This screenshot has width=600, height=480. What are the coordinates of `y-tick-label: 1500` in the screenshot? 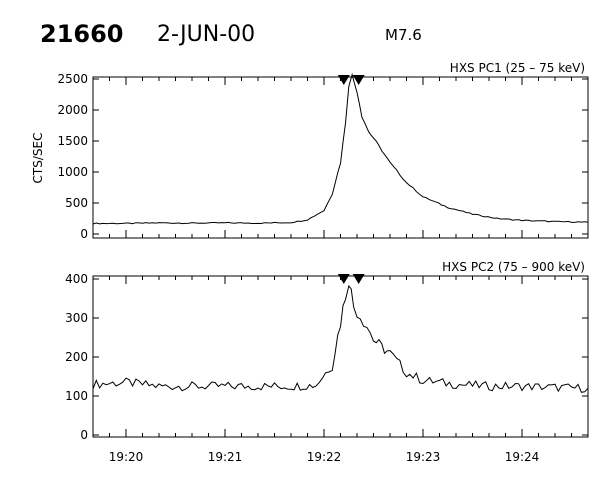 It's located at (72, 141).